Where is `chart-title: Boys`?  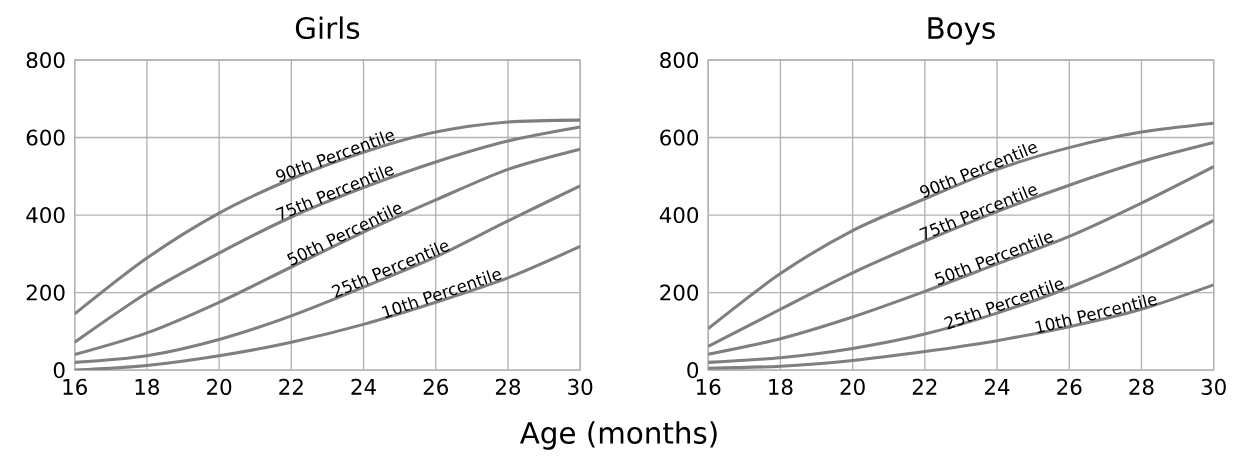
chart-title: Boys is located at coordinates (961, 31).